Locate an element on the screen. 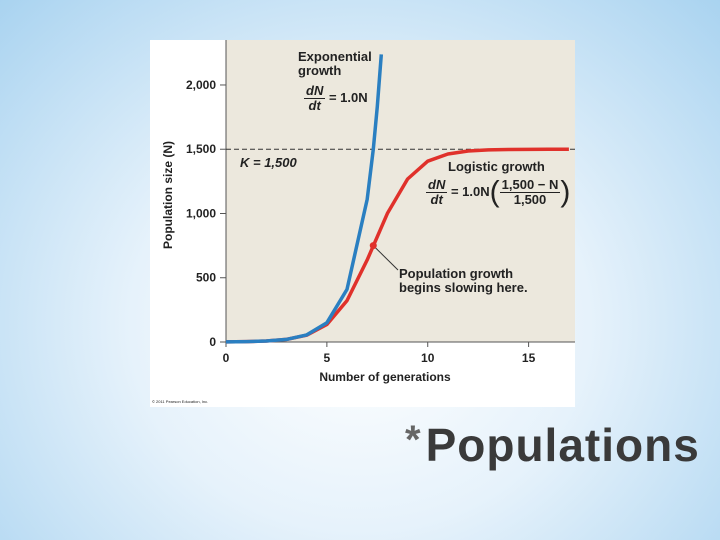  y-tick-label: 1,000 is located at coordinates (201, 213).